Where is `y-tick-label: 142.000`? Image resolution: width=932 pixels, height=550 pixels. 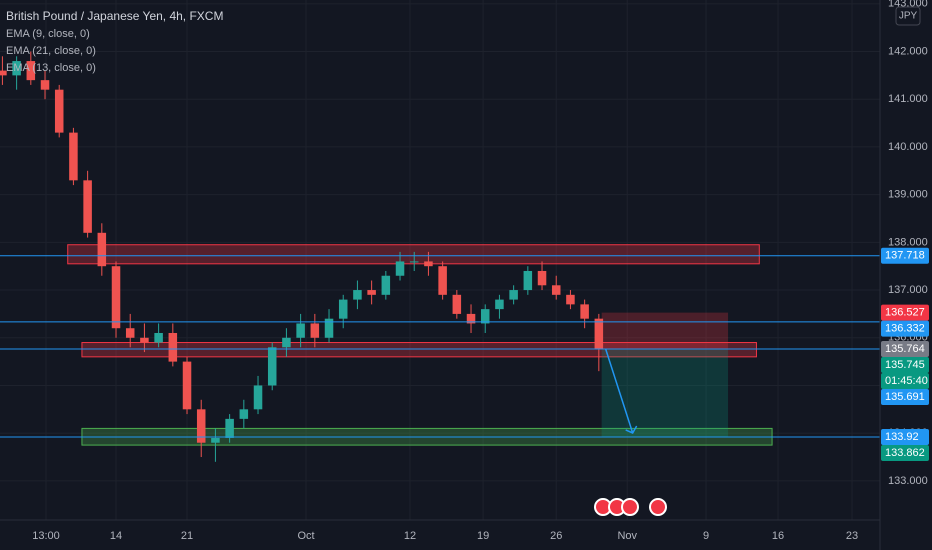
y-tick-label: 142.000 is located at coordinates (908, 51).